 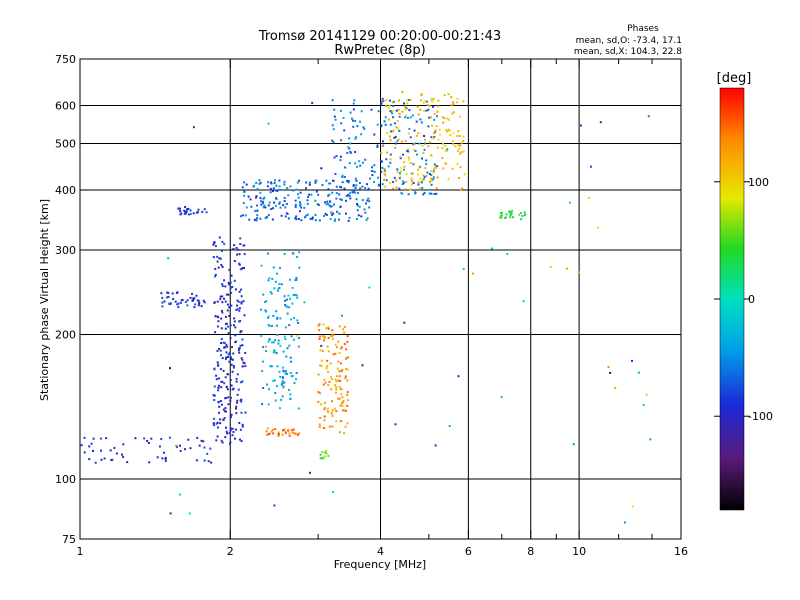 I want to click on colorbar-ticks: 100 0 -100, so click(x=743, y=299).